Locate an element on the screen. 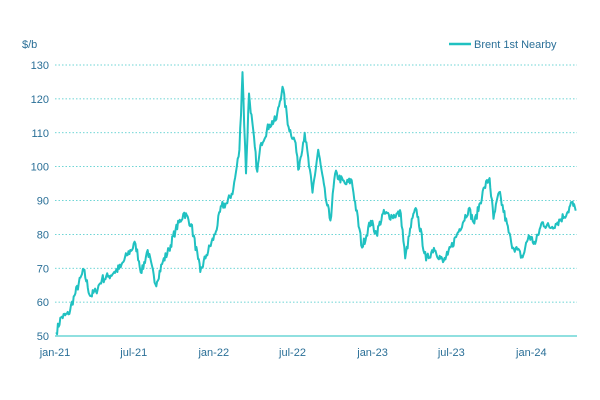  y-tick-label: 120 is located at coordinates (40, 100).